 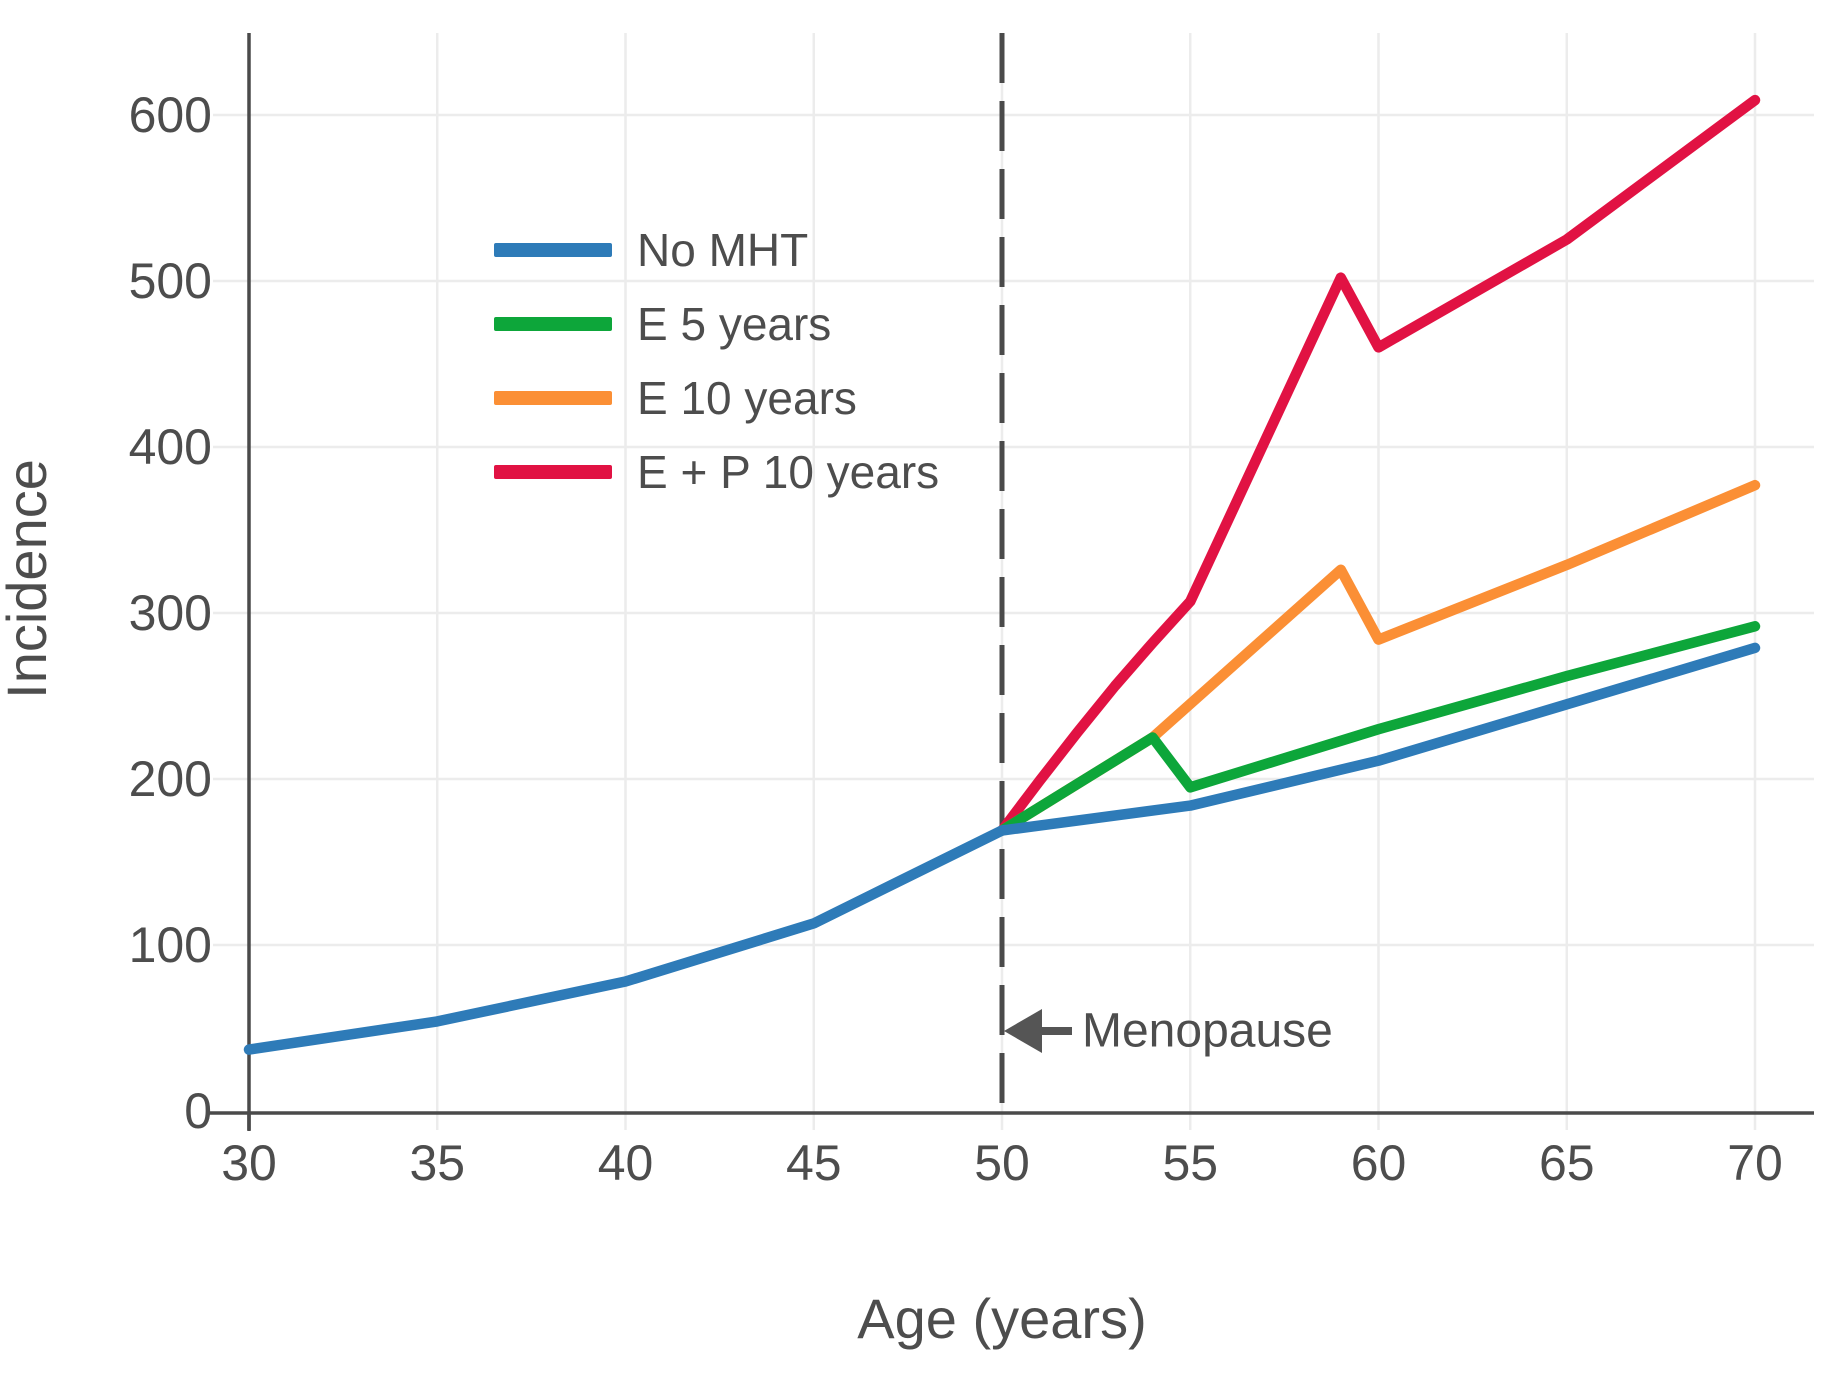 I want to click on x-tick-label-50: 50, so click(x=1002, y=1163).